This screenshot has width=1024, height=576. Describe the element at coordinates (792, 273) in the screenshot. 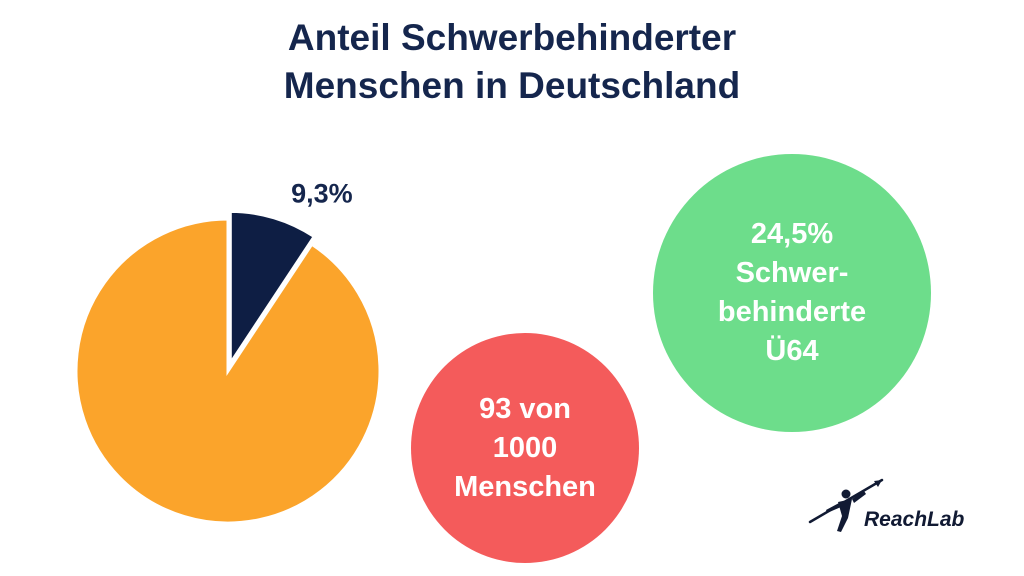

I see `bubble-green-line-2: Schwer-` at that location.